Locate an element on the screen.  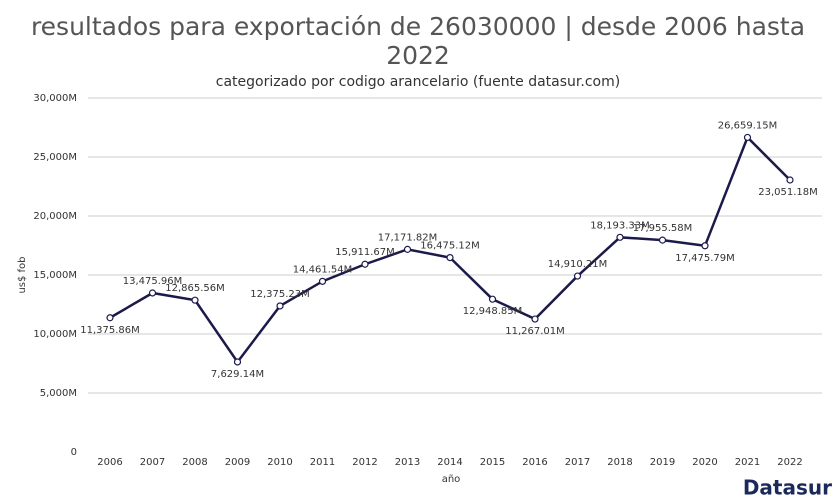
x-tick-label: 2006 is located at coordinates (109, 462).